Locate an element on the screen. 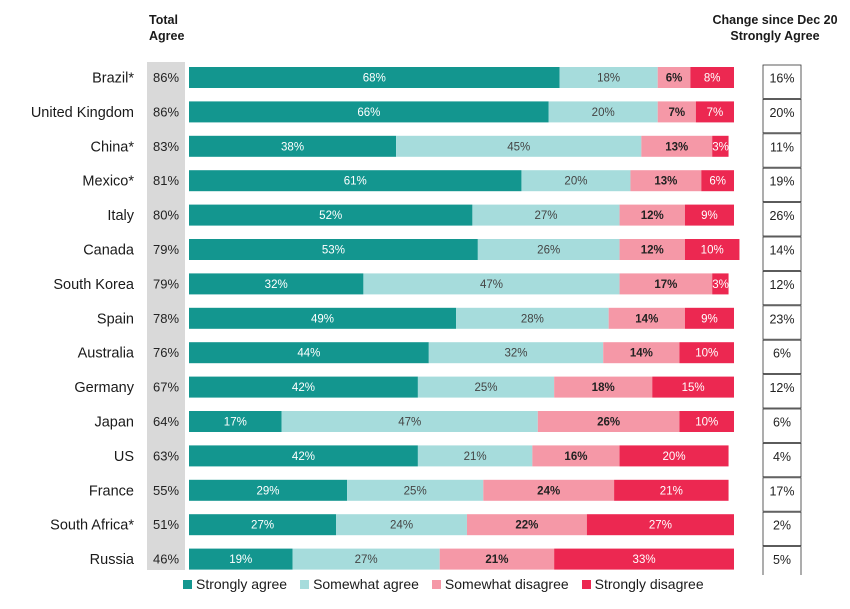  country-label-south-africa: South Africa* is located at coordinates (92, 526).